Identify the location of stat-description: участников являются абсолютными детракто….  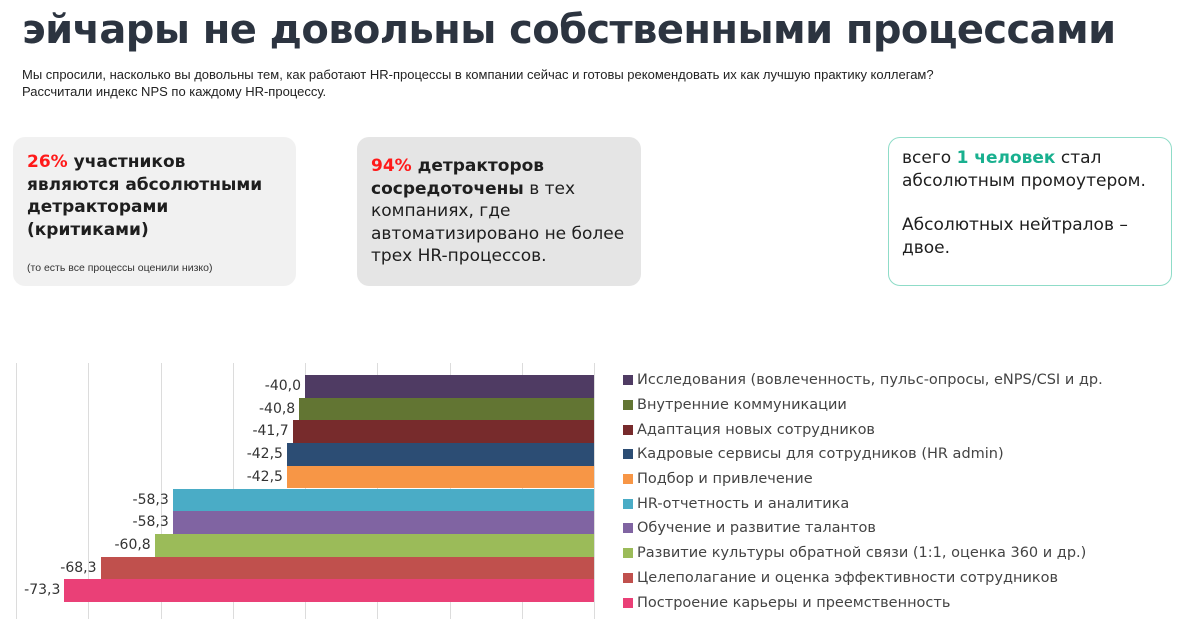
(145, 196).